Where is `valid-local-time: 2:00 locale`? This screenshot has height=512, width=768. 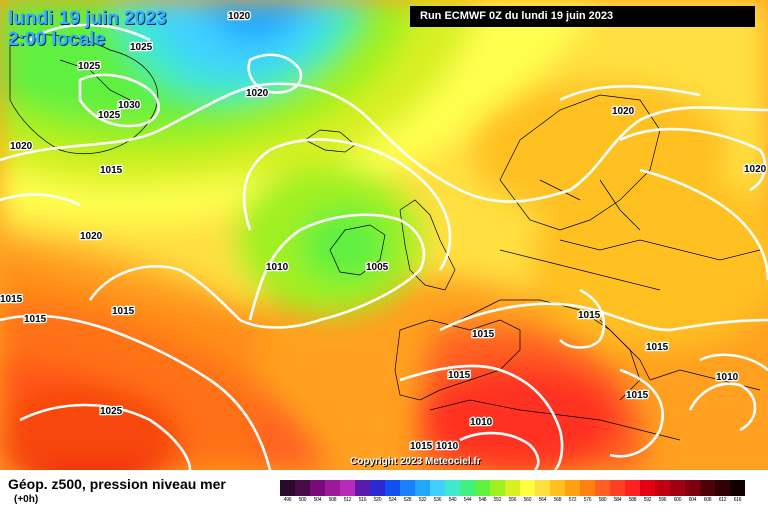
valid-local-time: 2:00 locale is located at coordinates (57, 39).